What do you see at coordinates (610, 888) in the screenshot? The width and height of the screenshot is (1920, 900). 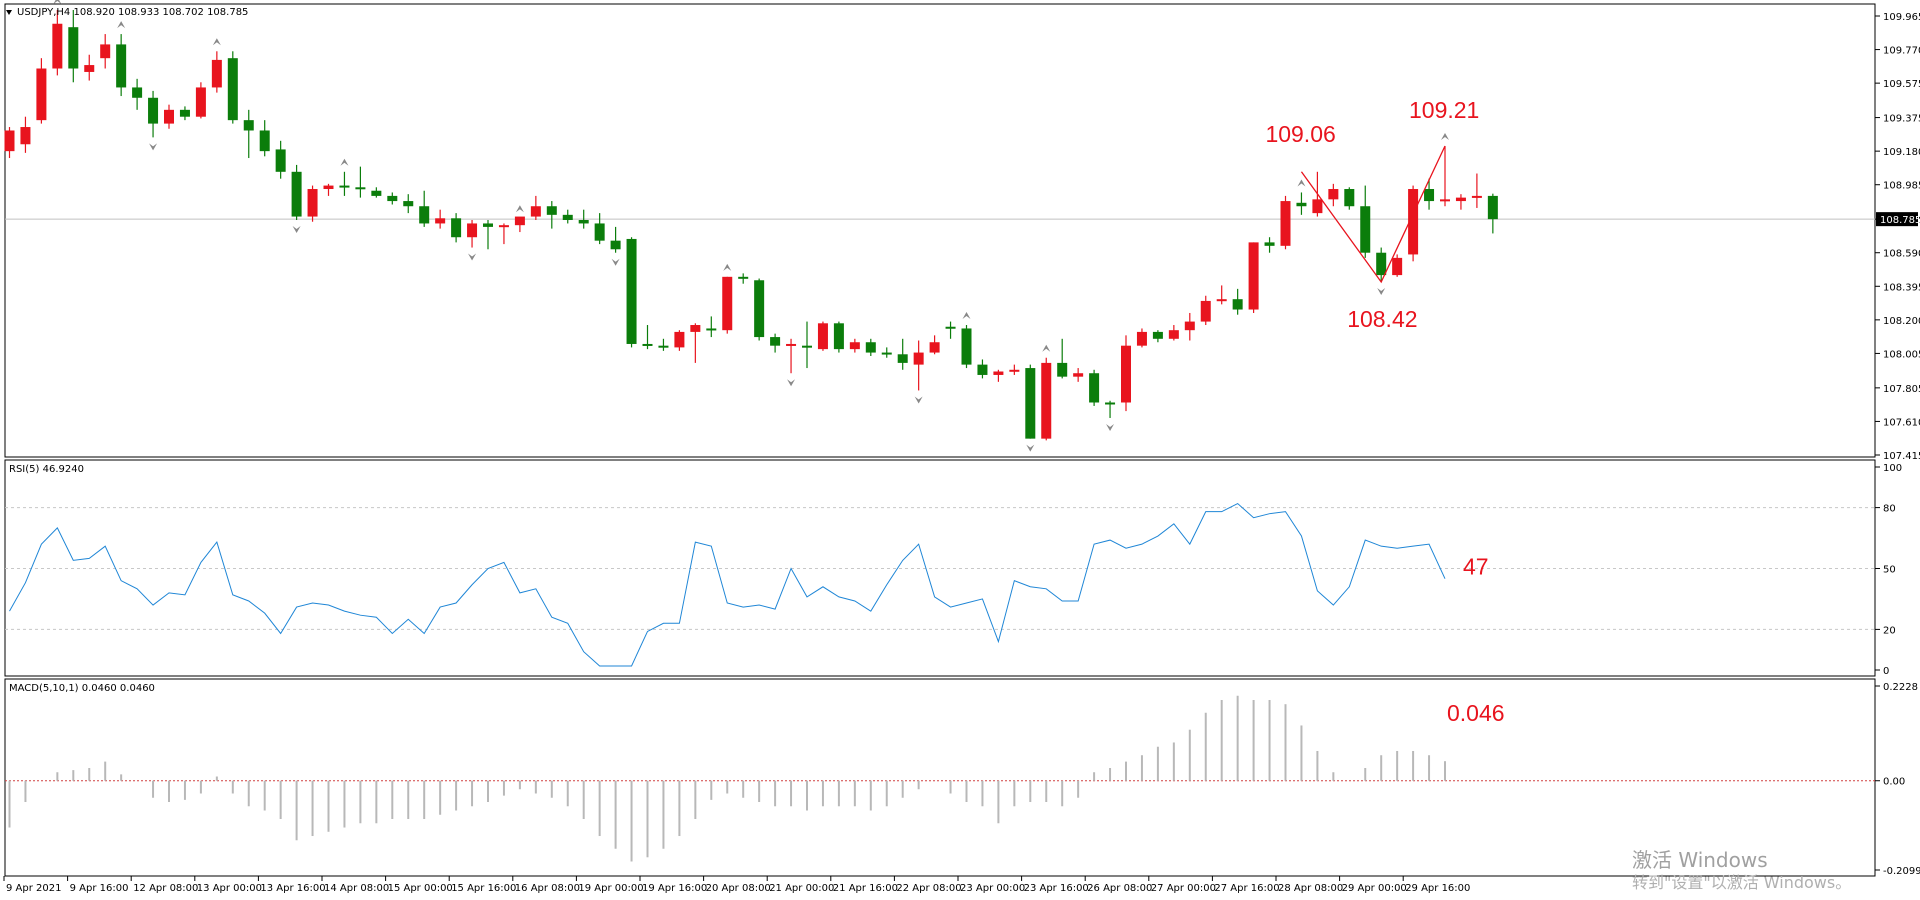 I see `time-tick-label: 19 Apr 00:00` at bounding box center [610, 888].